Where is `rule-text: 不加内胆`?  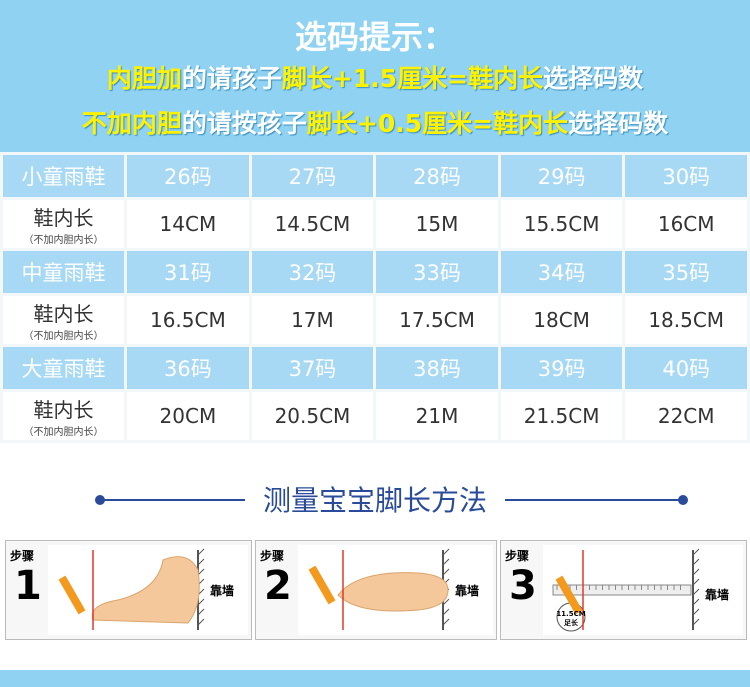 rule-text: 不加内胆 is located at coordinates (131, 123).